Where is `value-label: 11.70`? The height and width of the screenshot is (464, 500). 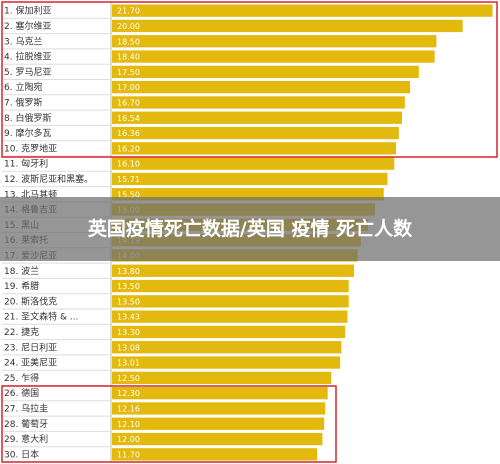
value-label: 11.70 is located at coordinates (128, 454).